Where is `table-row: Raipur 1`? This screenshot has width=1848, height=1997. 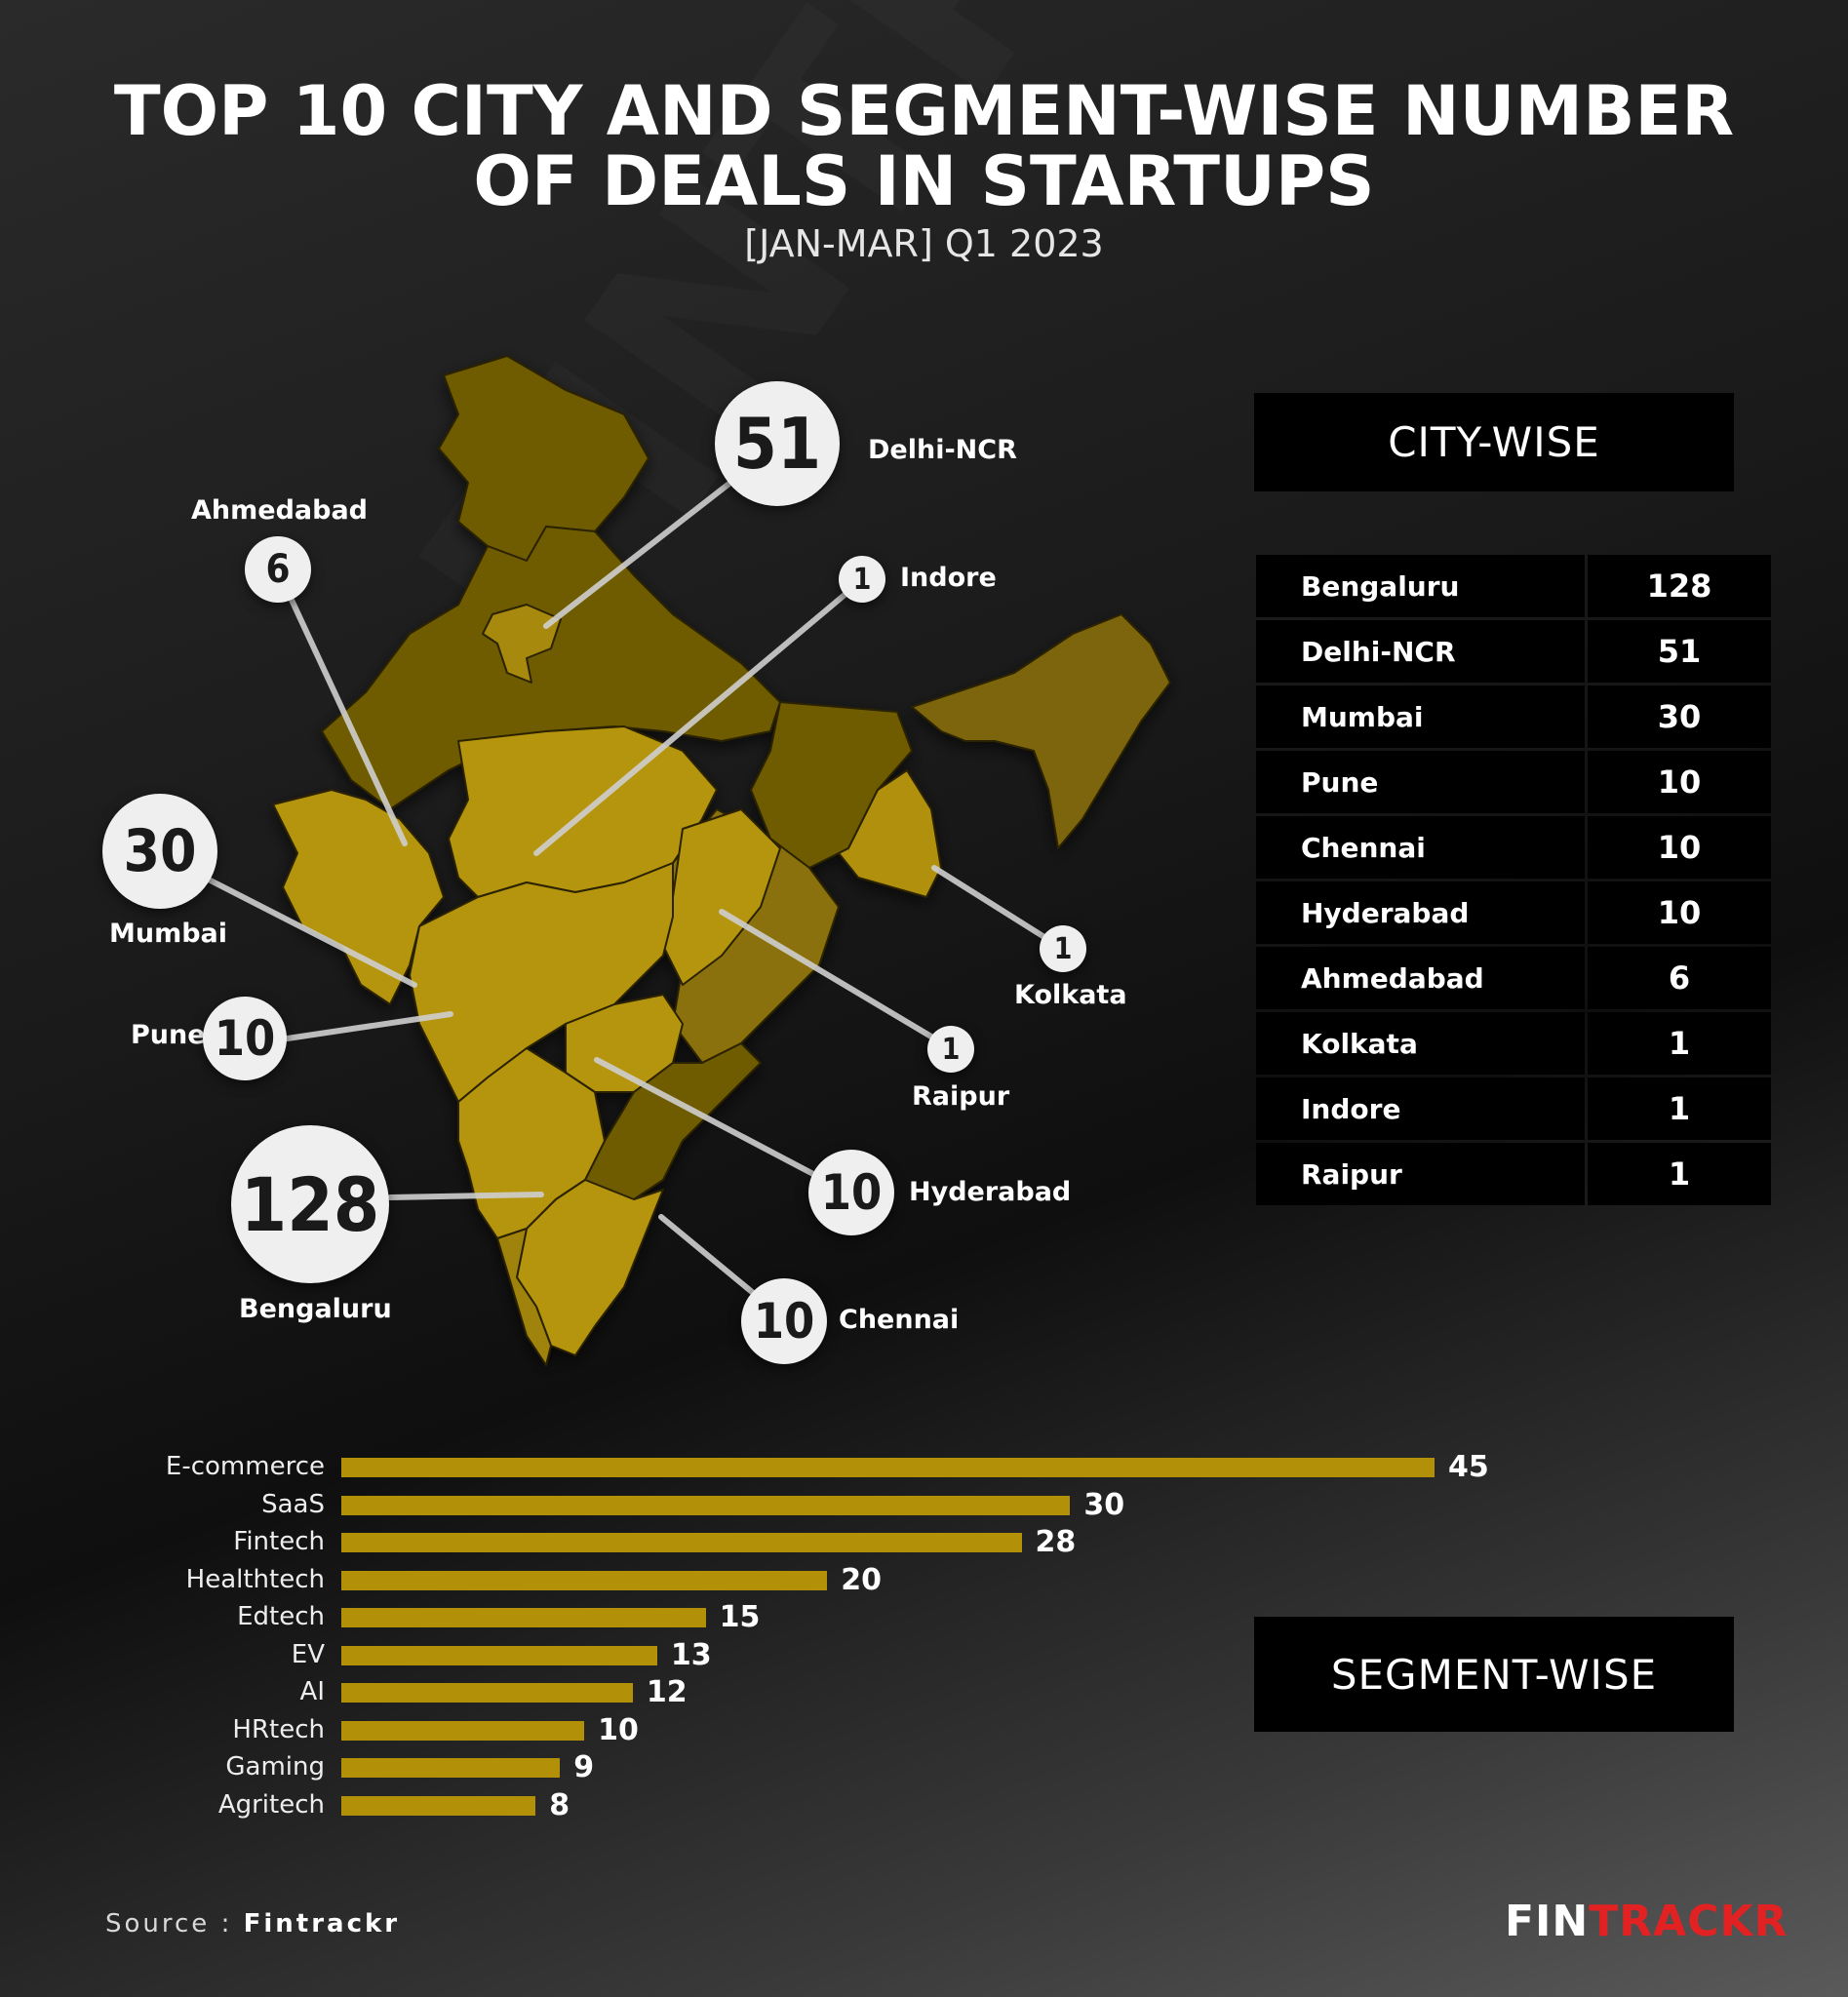 table-row: Raipur 1 is located at coordinates (1513, 1174).